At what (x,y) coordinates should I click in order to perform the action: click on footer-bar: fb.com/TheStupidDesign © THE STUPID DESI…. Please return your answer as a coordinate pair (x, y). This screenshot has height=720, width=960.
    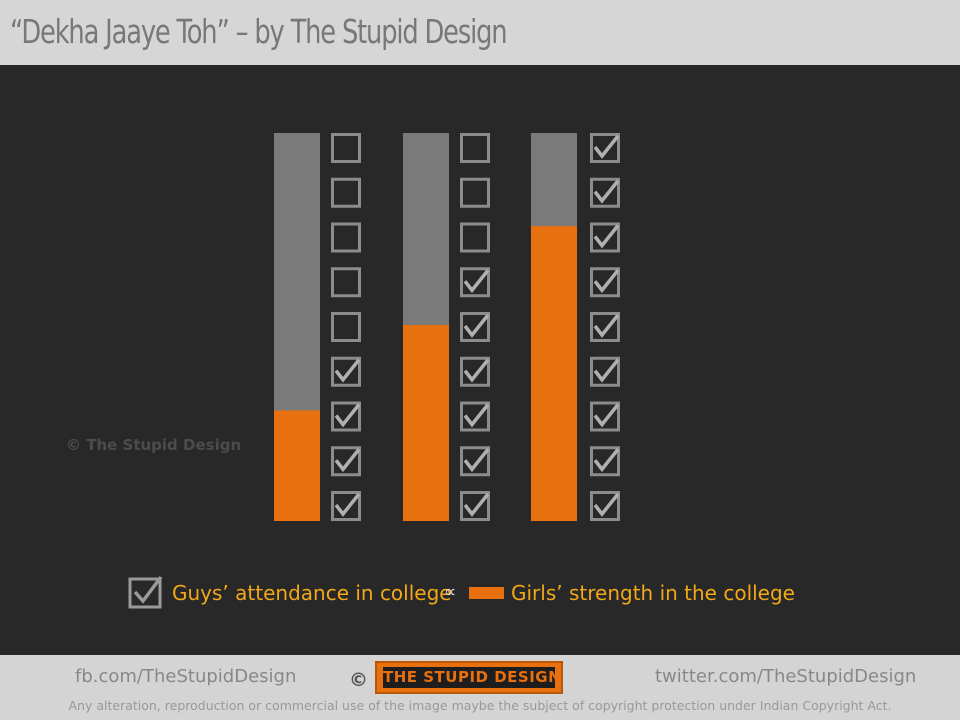
    Looking at the image, I should click on (480, 687).